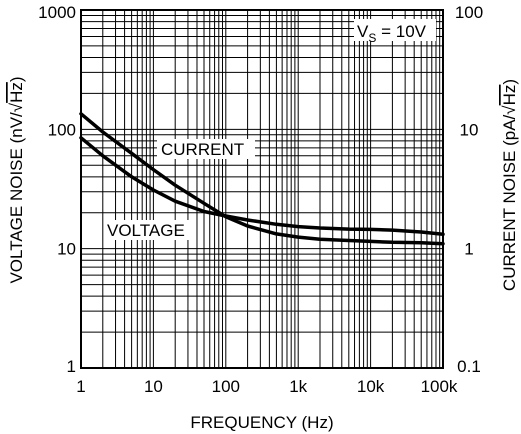 Image resolution: width=521 pixels, height=434 pixels. Describe the element at coordinates (66, 249) in the screenshot. I see `left-y-tick-label: 10` at that location.